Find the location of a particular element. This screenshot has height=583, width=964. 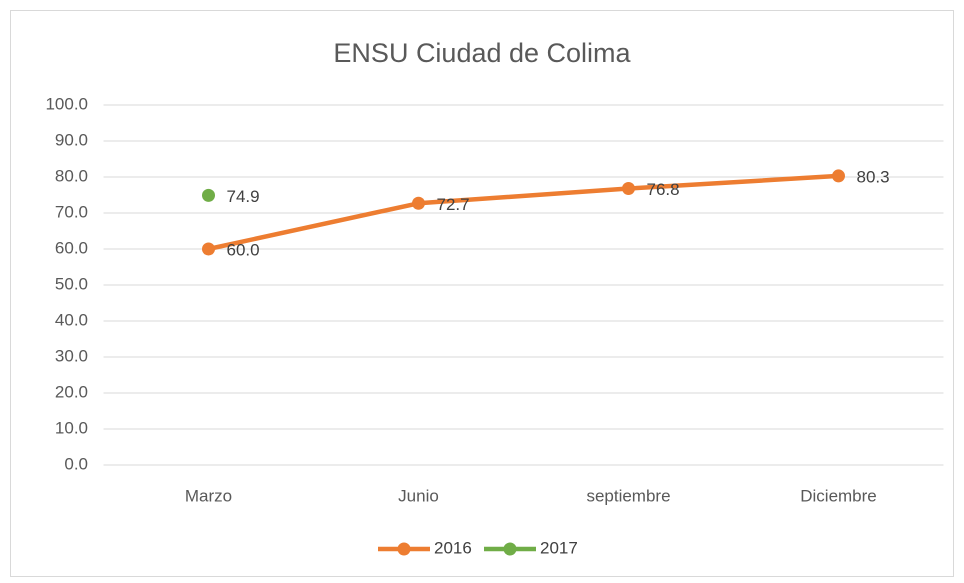

y-tick-label: 30.0 is located at coordinates (71, 355).